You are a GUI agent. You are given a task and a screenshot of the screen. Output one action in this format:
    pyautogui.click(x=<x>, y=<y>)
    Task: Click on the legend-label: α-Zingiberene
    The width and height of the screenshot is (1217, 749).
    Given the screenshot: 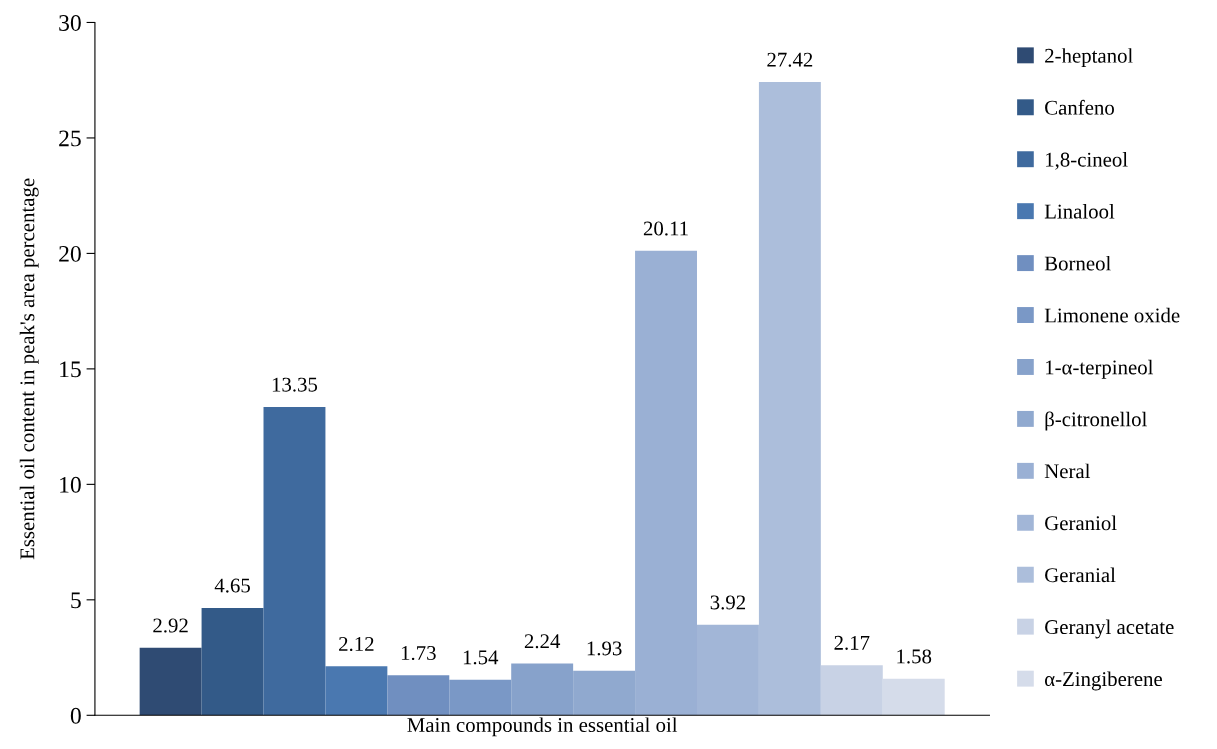 What is the action you would take?
    pyautogui.click(x=1103, y=681)
    